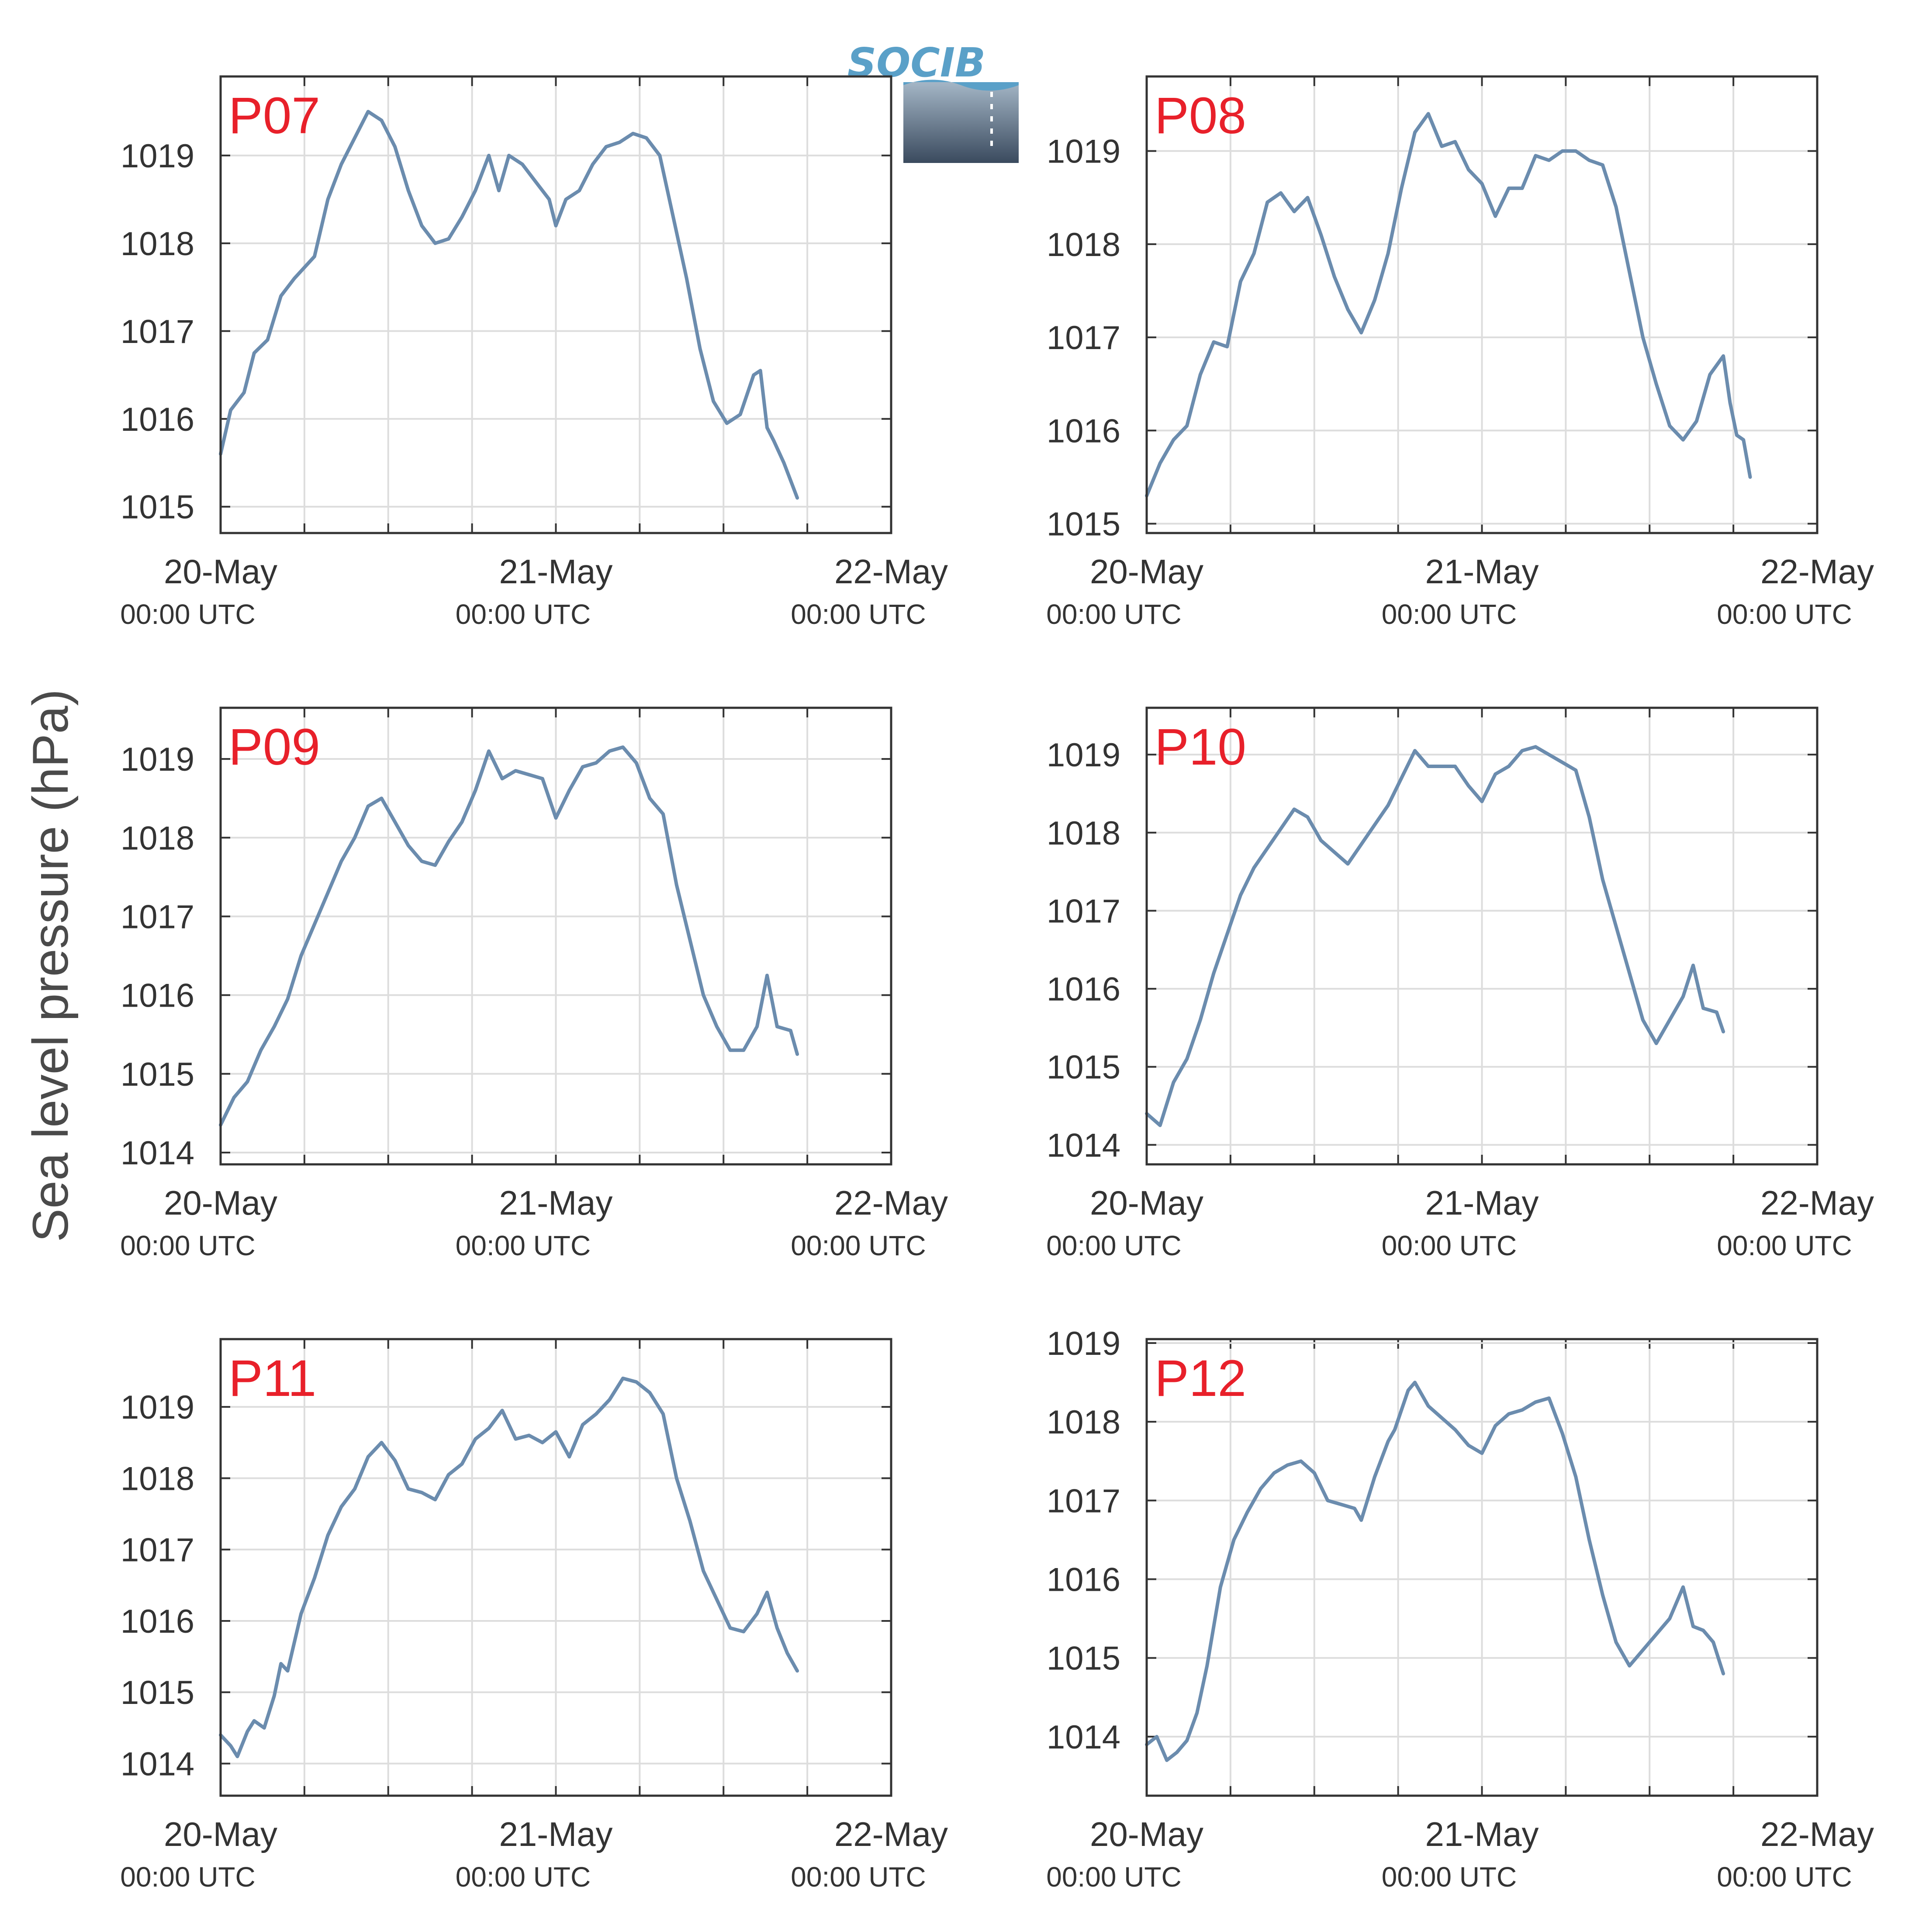 This screenshot has width=1912, height=1932. Describe the element at coordinates (509, 305) in the screenshot. I see `series-line-p07` at that location.